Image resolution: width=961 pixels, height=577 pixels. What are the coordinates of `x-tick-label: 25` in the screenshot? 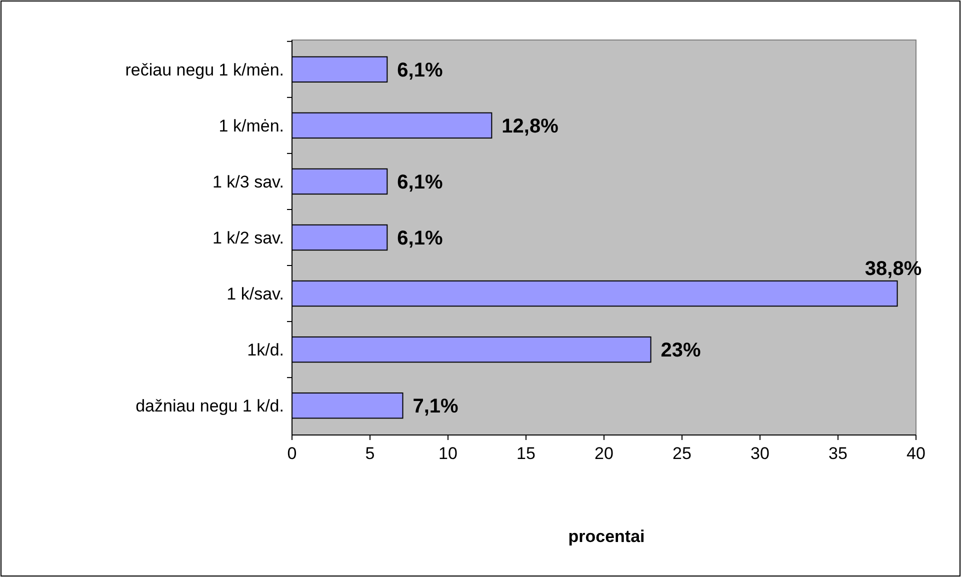 It's located at (682, 453).